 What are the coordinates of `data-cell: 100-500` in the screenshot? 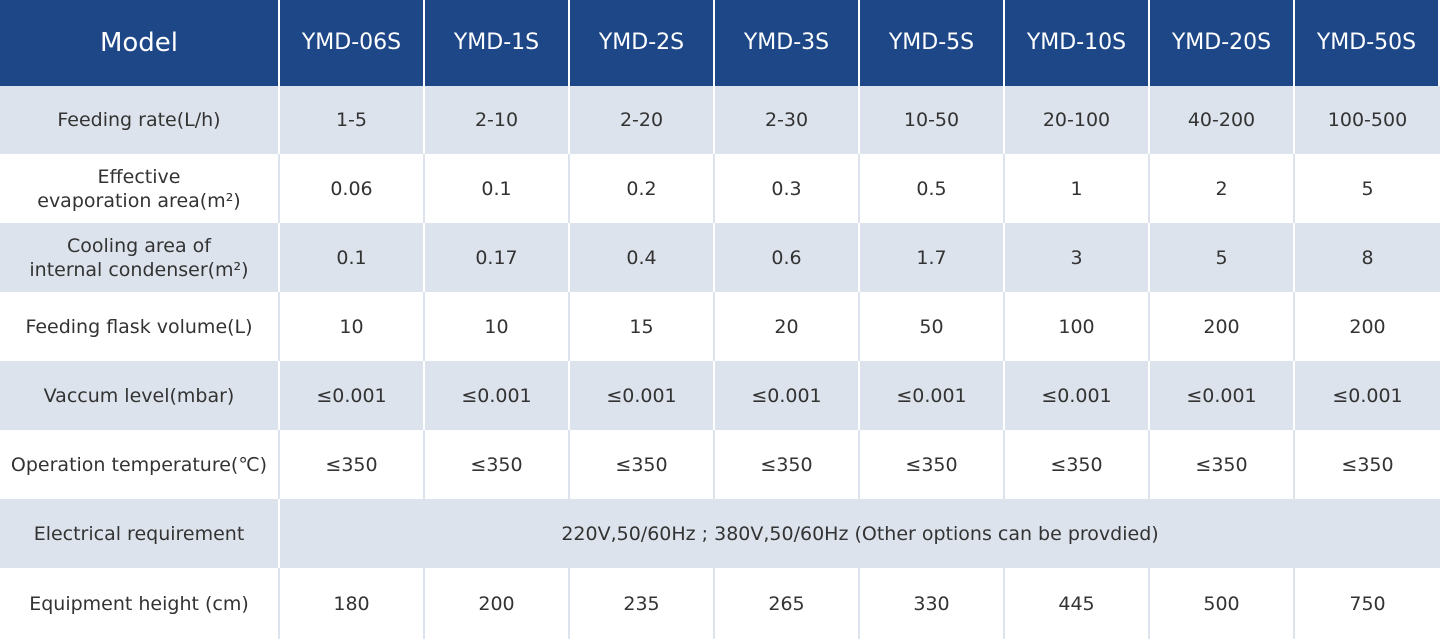 It's located at (1367, 120).